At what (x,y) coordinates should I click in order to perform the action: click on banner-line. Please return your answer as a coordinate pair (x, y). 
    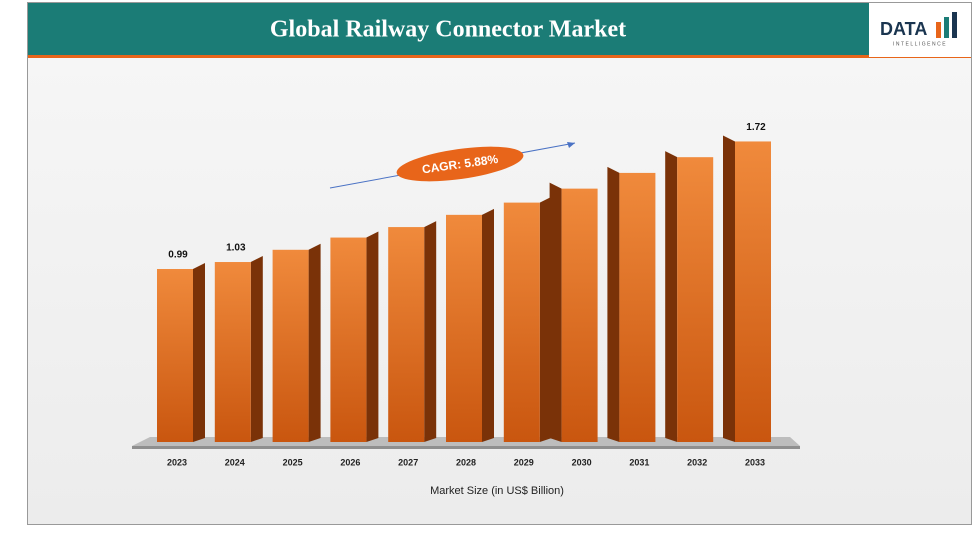
    Looking at the image, I should click on (499, 56).